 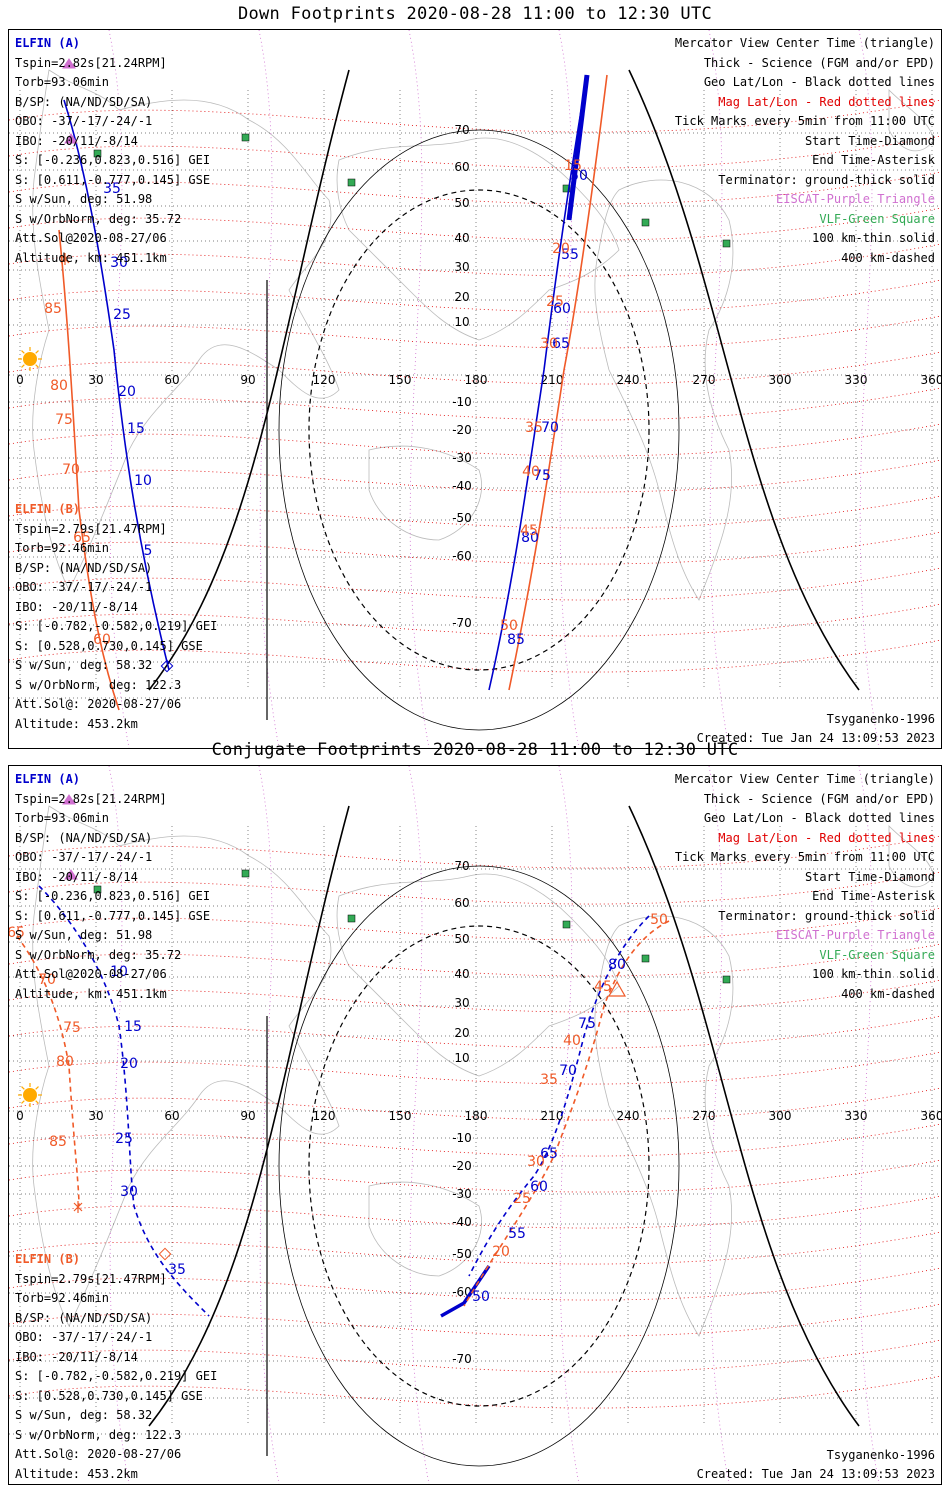 I want to click on elfin-b-line: IBO: -20/11/-8/14, so click(x=76, y=1356).